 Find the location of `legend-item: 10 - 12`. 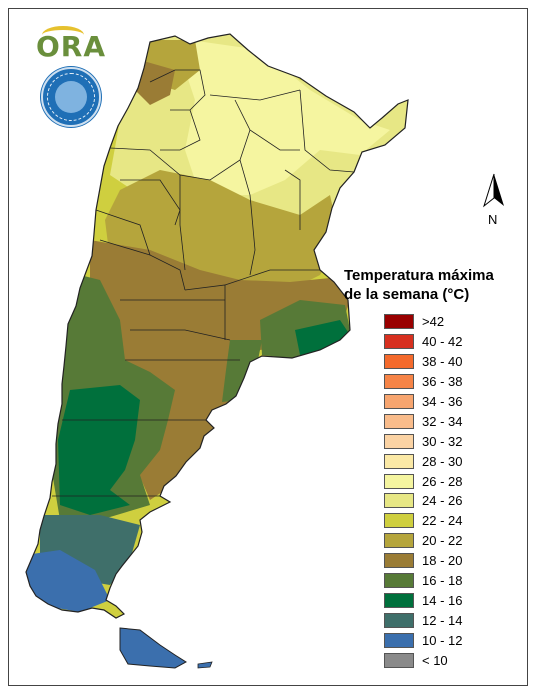

legend-item: 10 - 12 is located at coordinates (444, 640).